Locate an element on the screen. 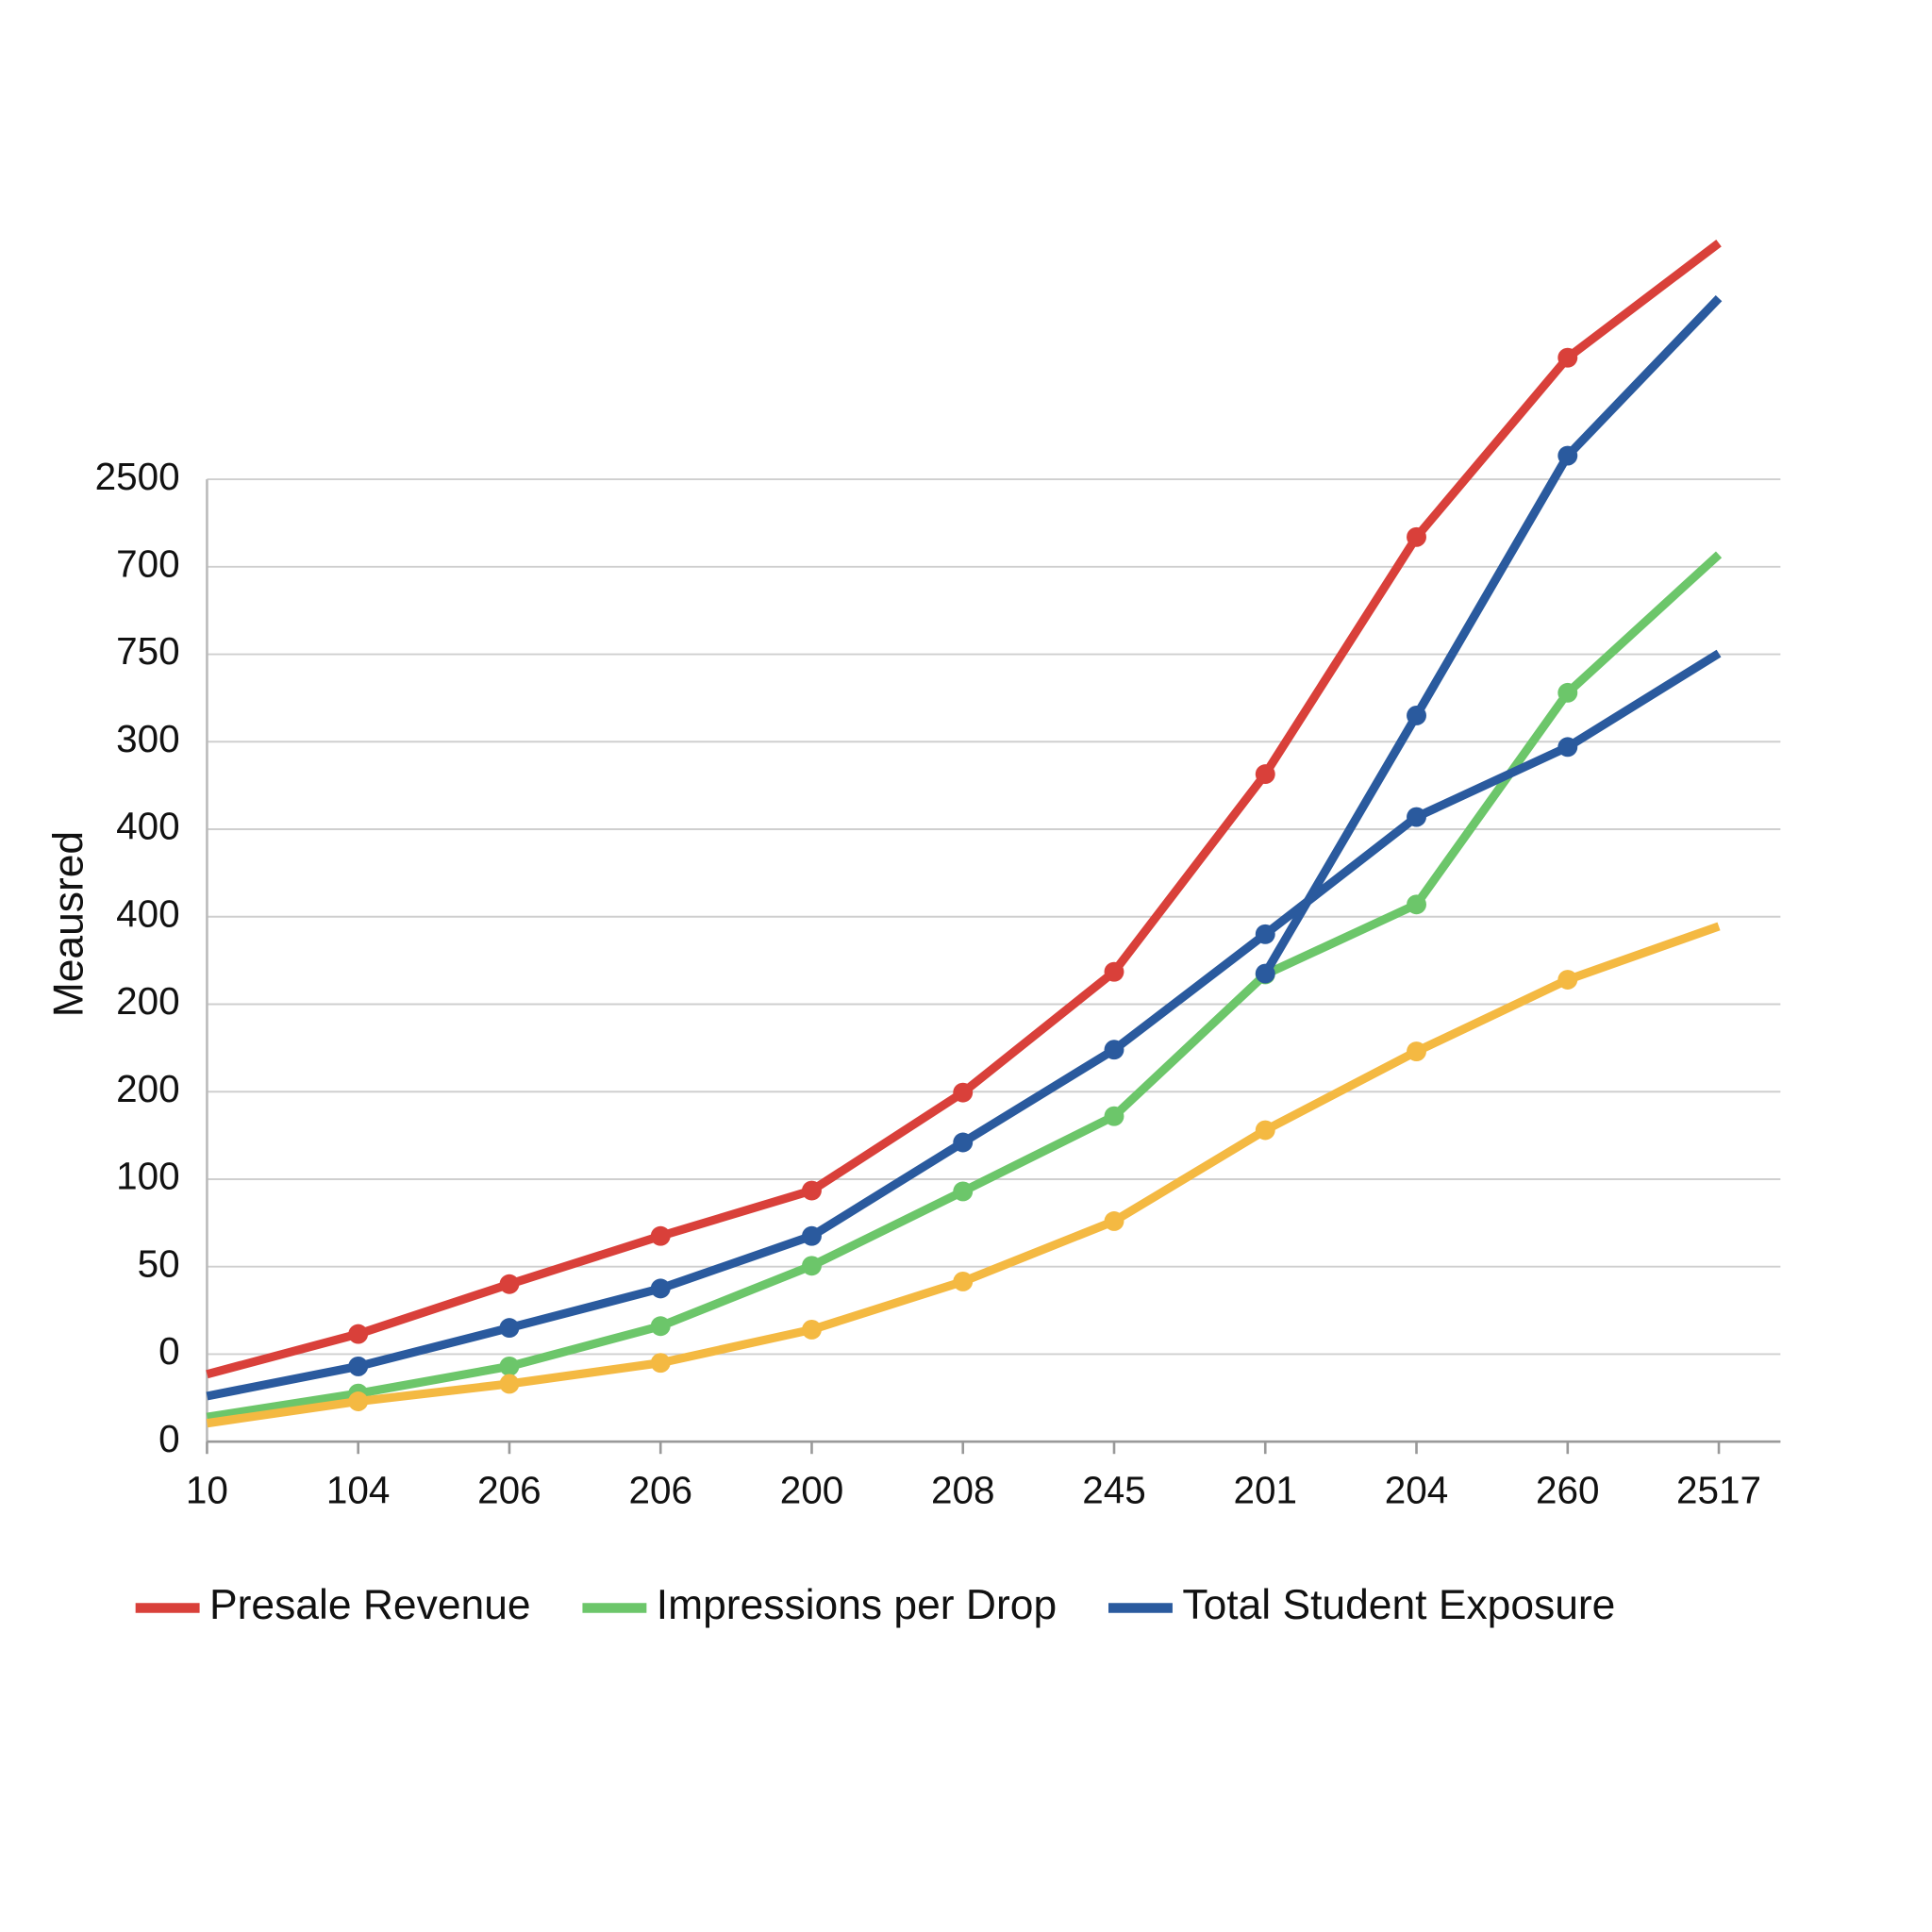 Image resolution: width=1932 pixels, height=1932 pixels. y-tick-label: 700 is located at coordinates (148, 564).